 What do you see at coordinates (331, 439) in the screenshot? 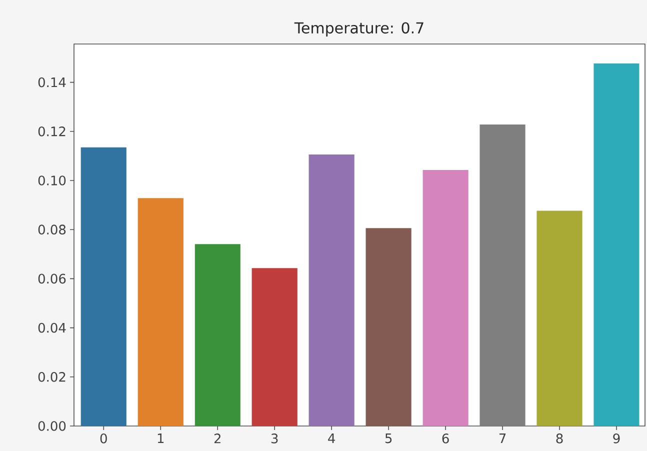
I see `x-tick-label: 4` at bounding box center [331, 439].